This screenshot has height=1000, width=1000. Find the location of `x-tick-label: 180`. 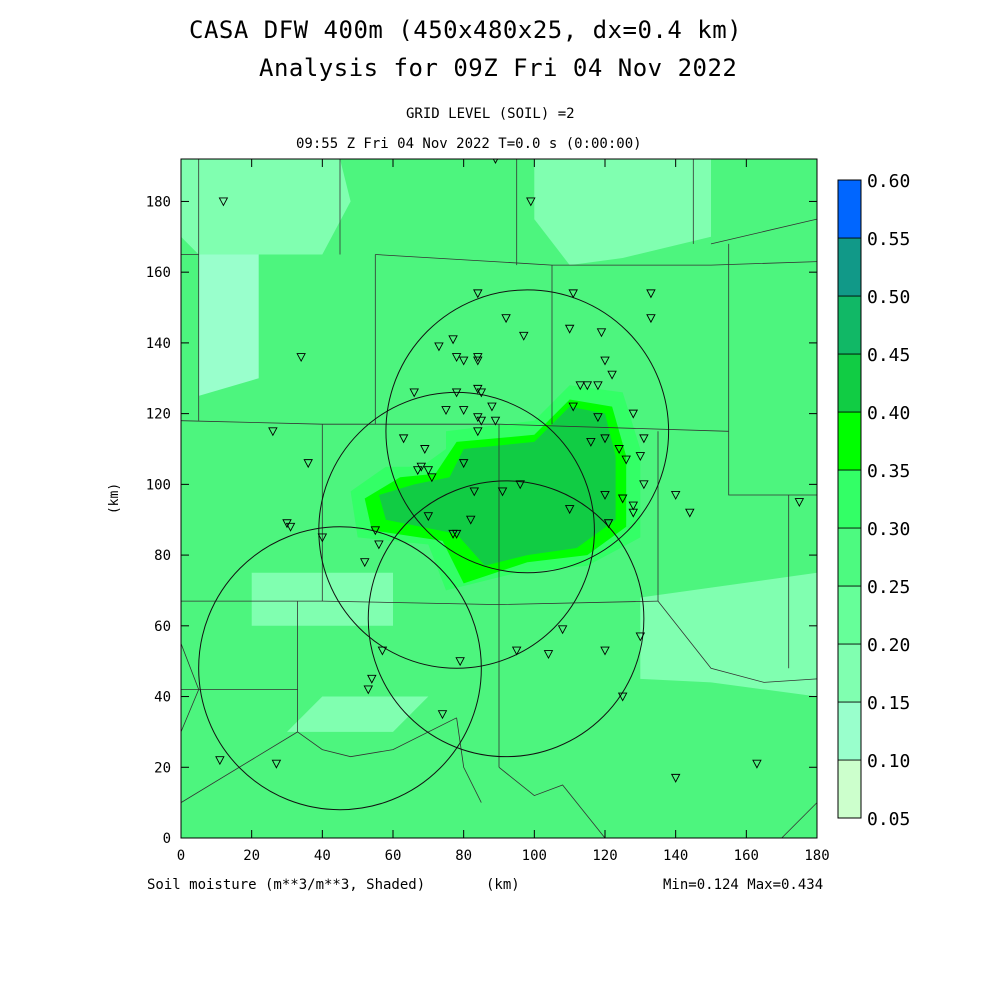

x-tick-label: 180 is located at coordinates (816, 856).